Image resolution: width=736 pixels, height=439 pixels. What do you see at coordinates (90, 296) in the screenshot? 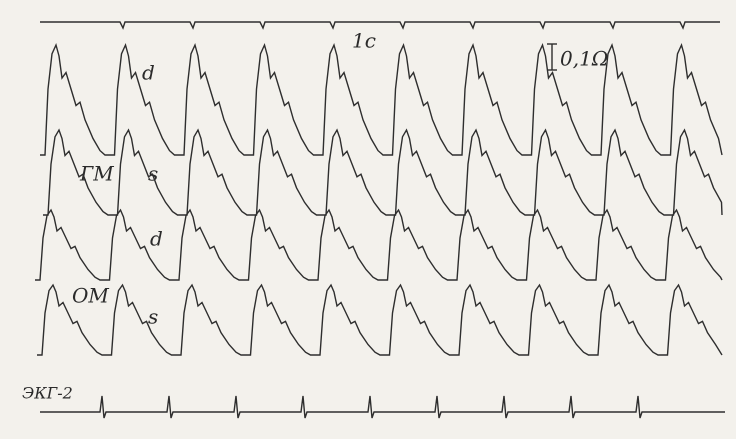
I see `group-label: ОМ` at bounding box center [90, 296].